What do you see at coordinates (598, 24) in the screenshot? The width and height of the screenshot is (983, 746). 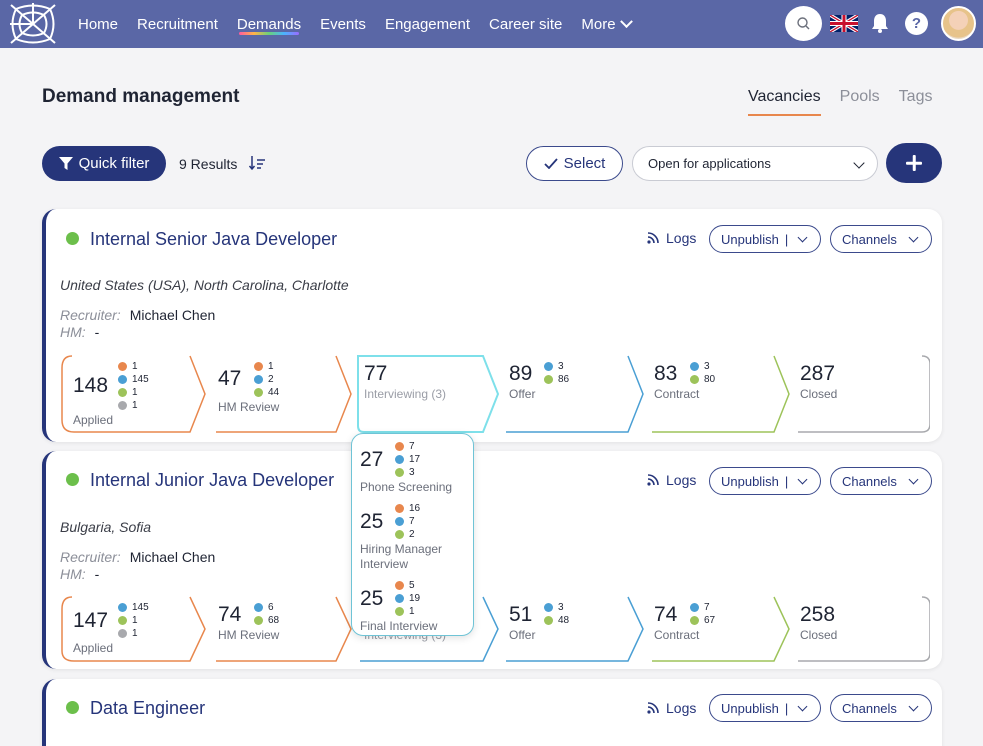 I see `nav-more-label: More` at bounding box center [598, 24].